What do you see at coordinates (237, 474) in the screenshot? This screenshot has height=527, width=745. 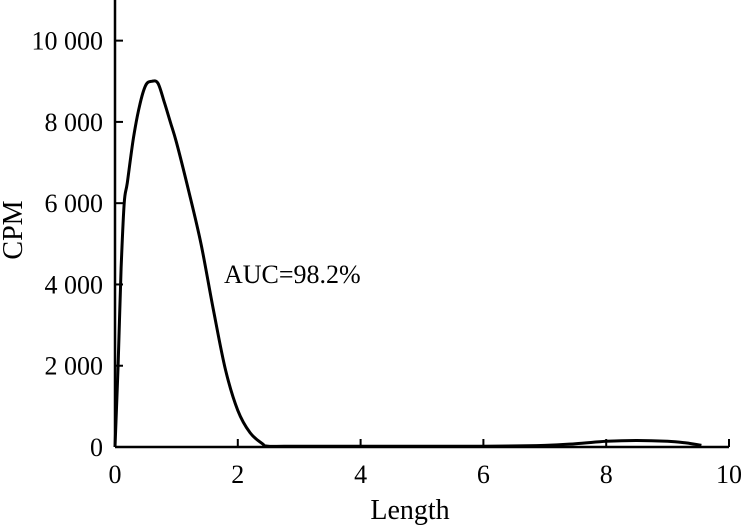 I see `x-tick-label: 2` at bounding box center [237, 474].